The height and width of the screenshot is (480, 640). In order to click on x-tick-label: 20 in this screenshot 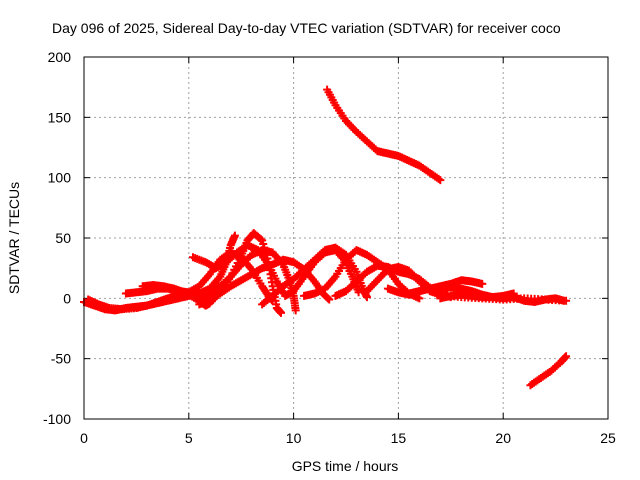, I will do `click(503, 438)`.